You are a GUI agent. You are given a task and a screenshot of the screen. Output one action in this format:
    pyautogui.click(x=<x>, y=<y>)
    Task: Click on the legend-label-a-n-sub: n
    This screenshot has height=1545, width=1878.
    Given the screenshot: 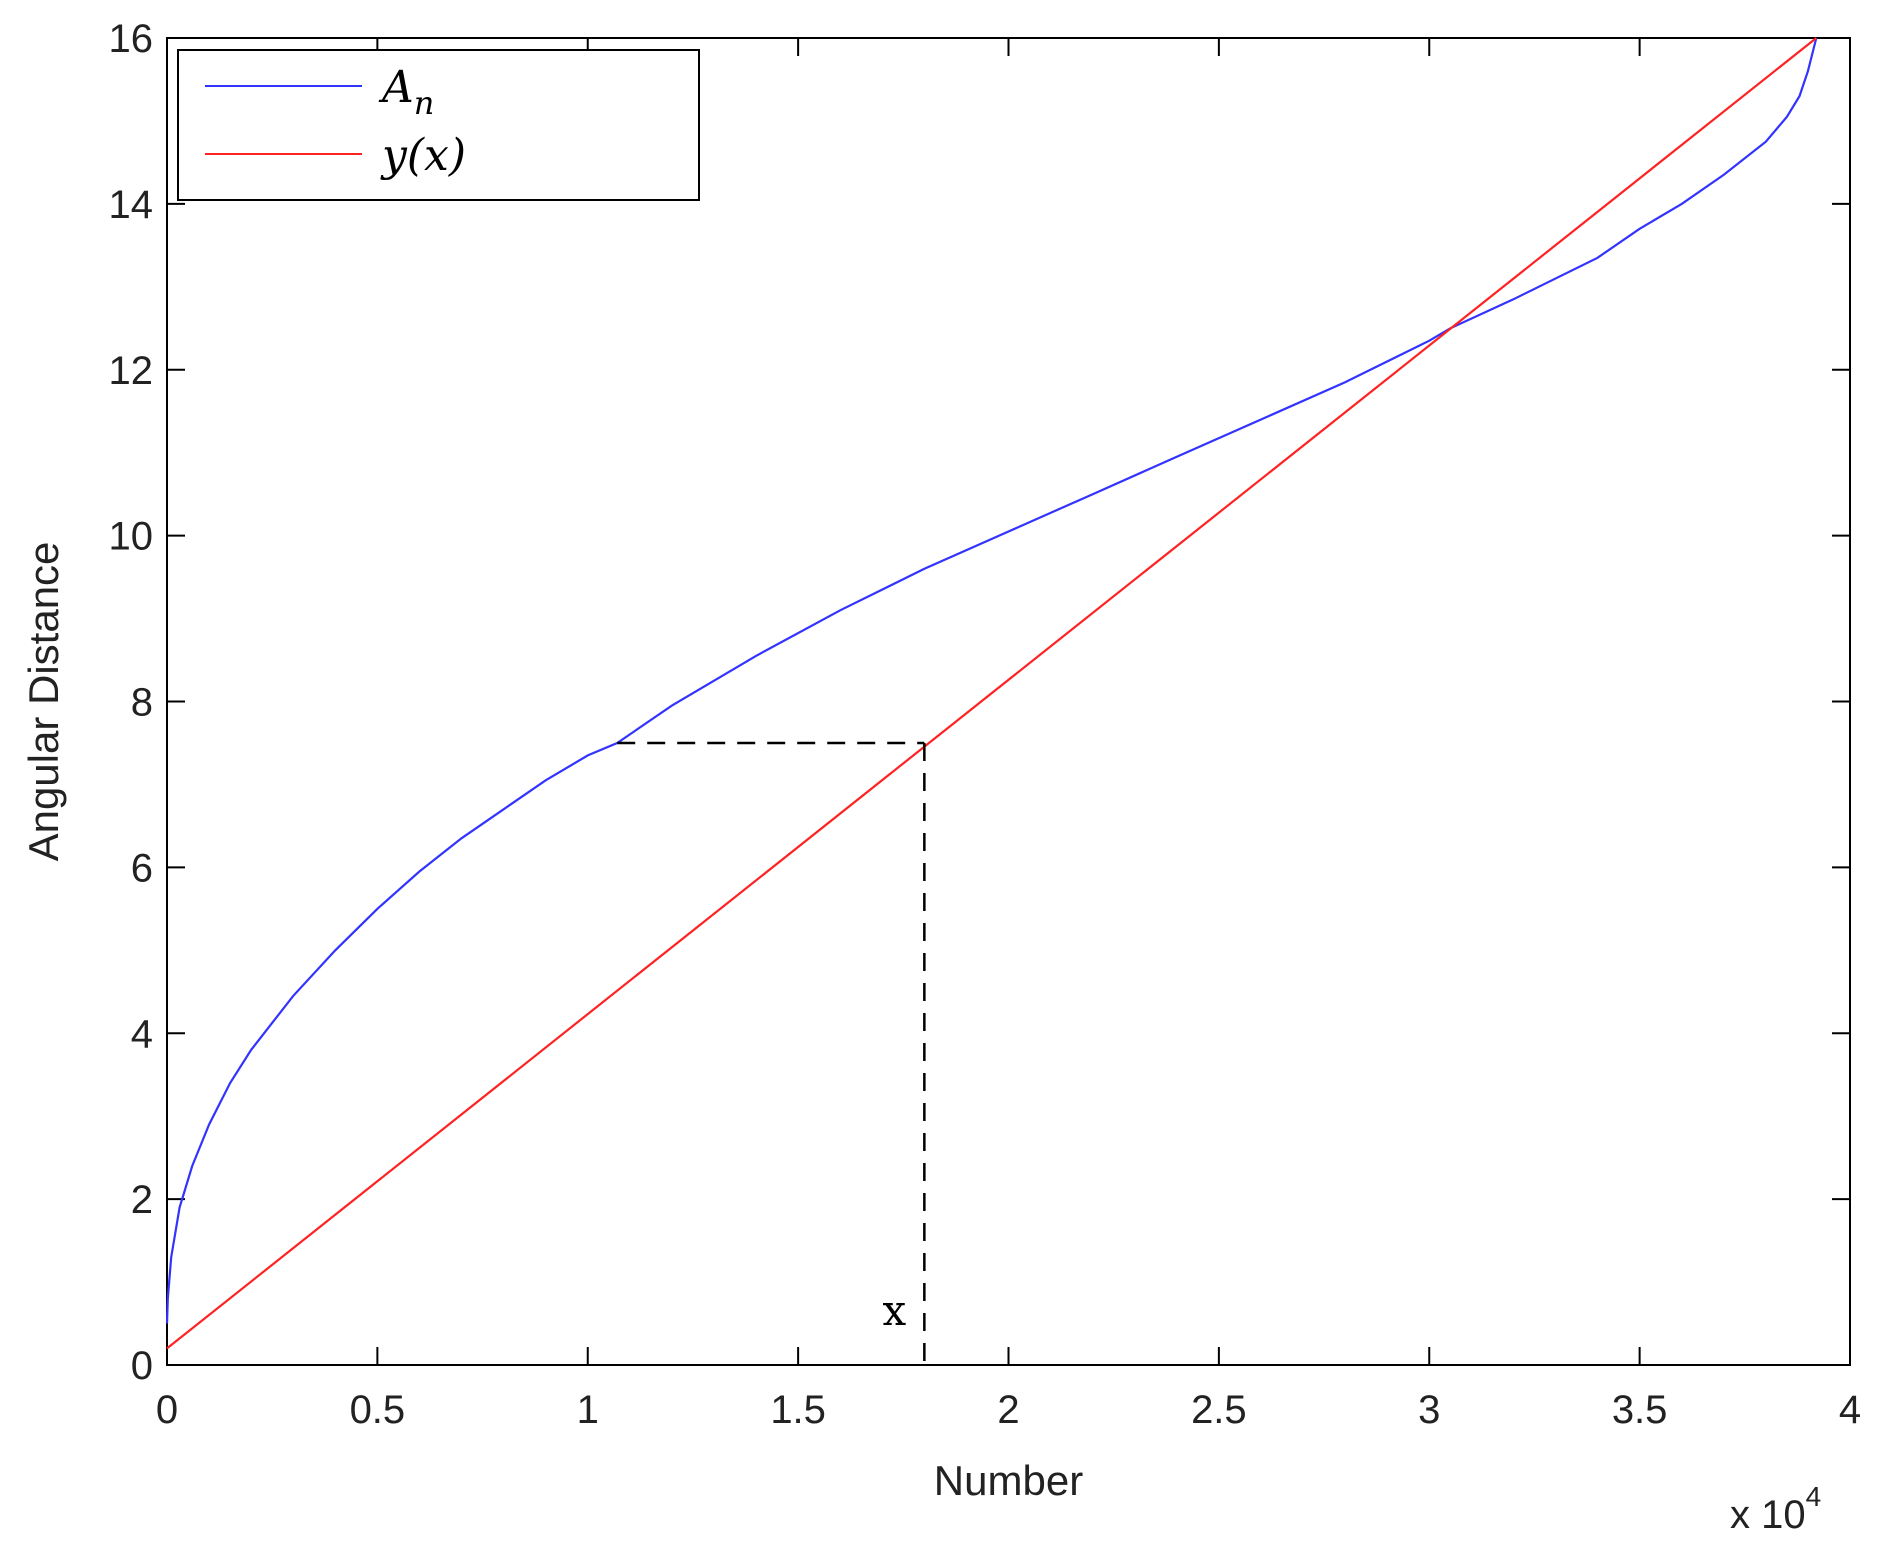 What is the action you would take?
    pyautogui.click(x=424, y=103)
    